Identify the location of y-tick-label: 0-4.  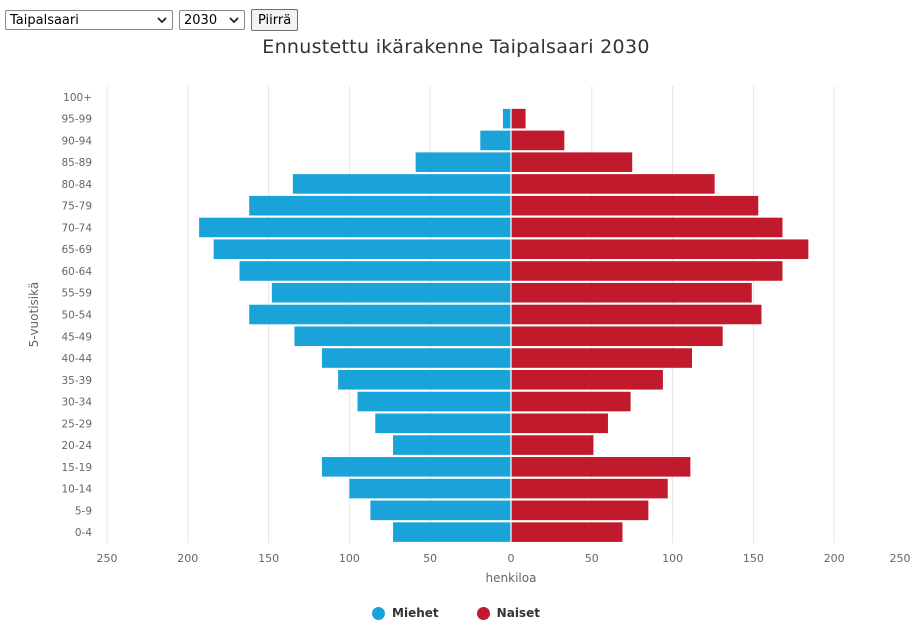
(83, 533).